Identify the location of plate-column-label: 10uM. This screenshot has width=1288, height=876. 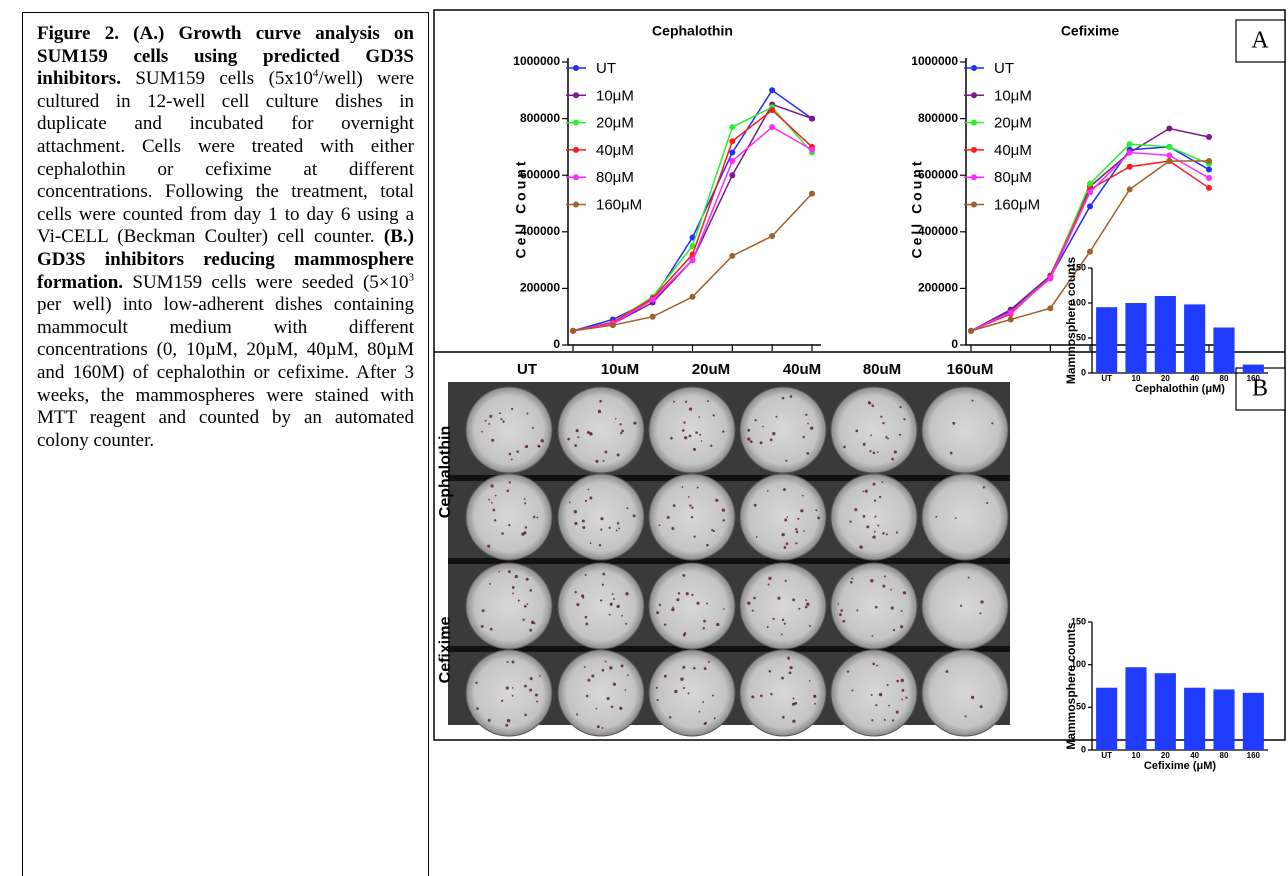
(620, 369).